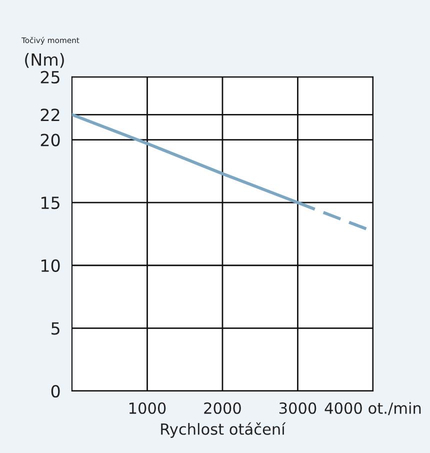 The image size is (430, 453). Describe the element at coordinates (56, 328) in the screenshot. I see `y-tick-label: 5` at that location.